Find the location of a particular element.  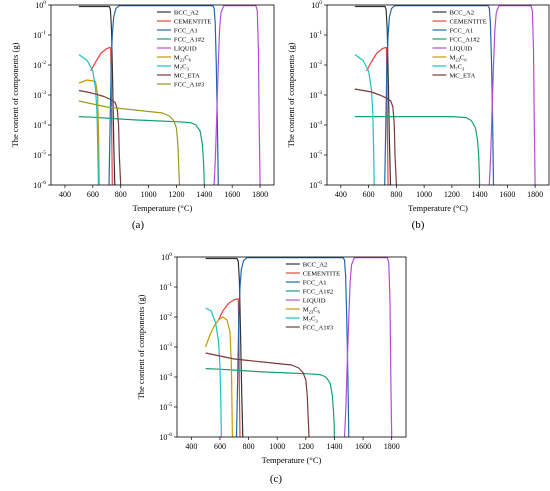

y-tick-label: 10⁰ is located at coordinates (166, 257).